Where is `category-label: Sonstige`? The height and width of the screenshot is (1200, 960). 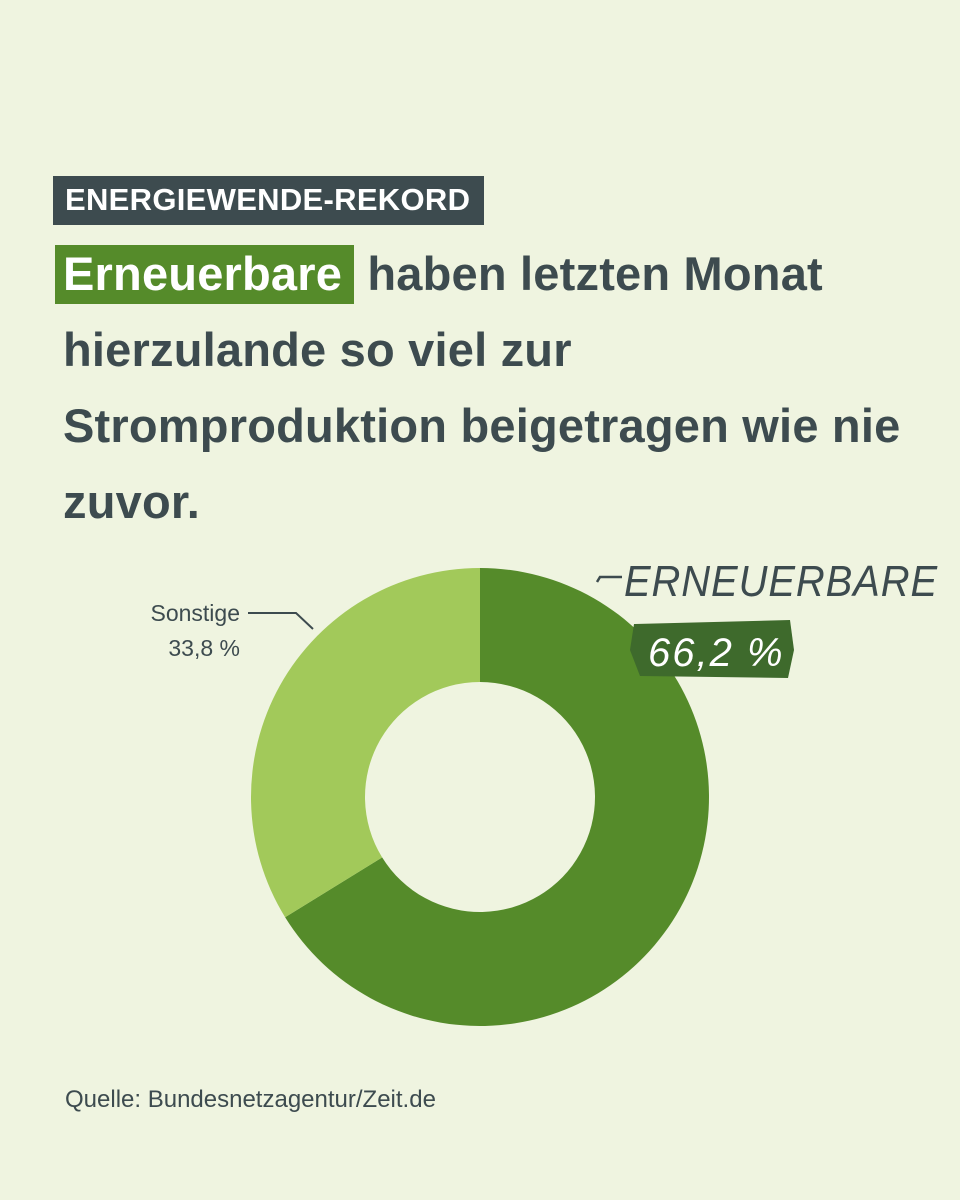 category-label: Sonstige is located at coordinates (195, 613).